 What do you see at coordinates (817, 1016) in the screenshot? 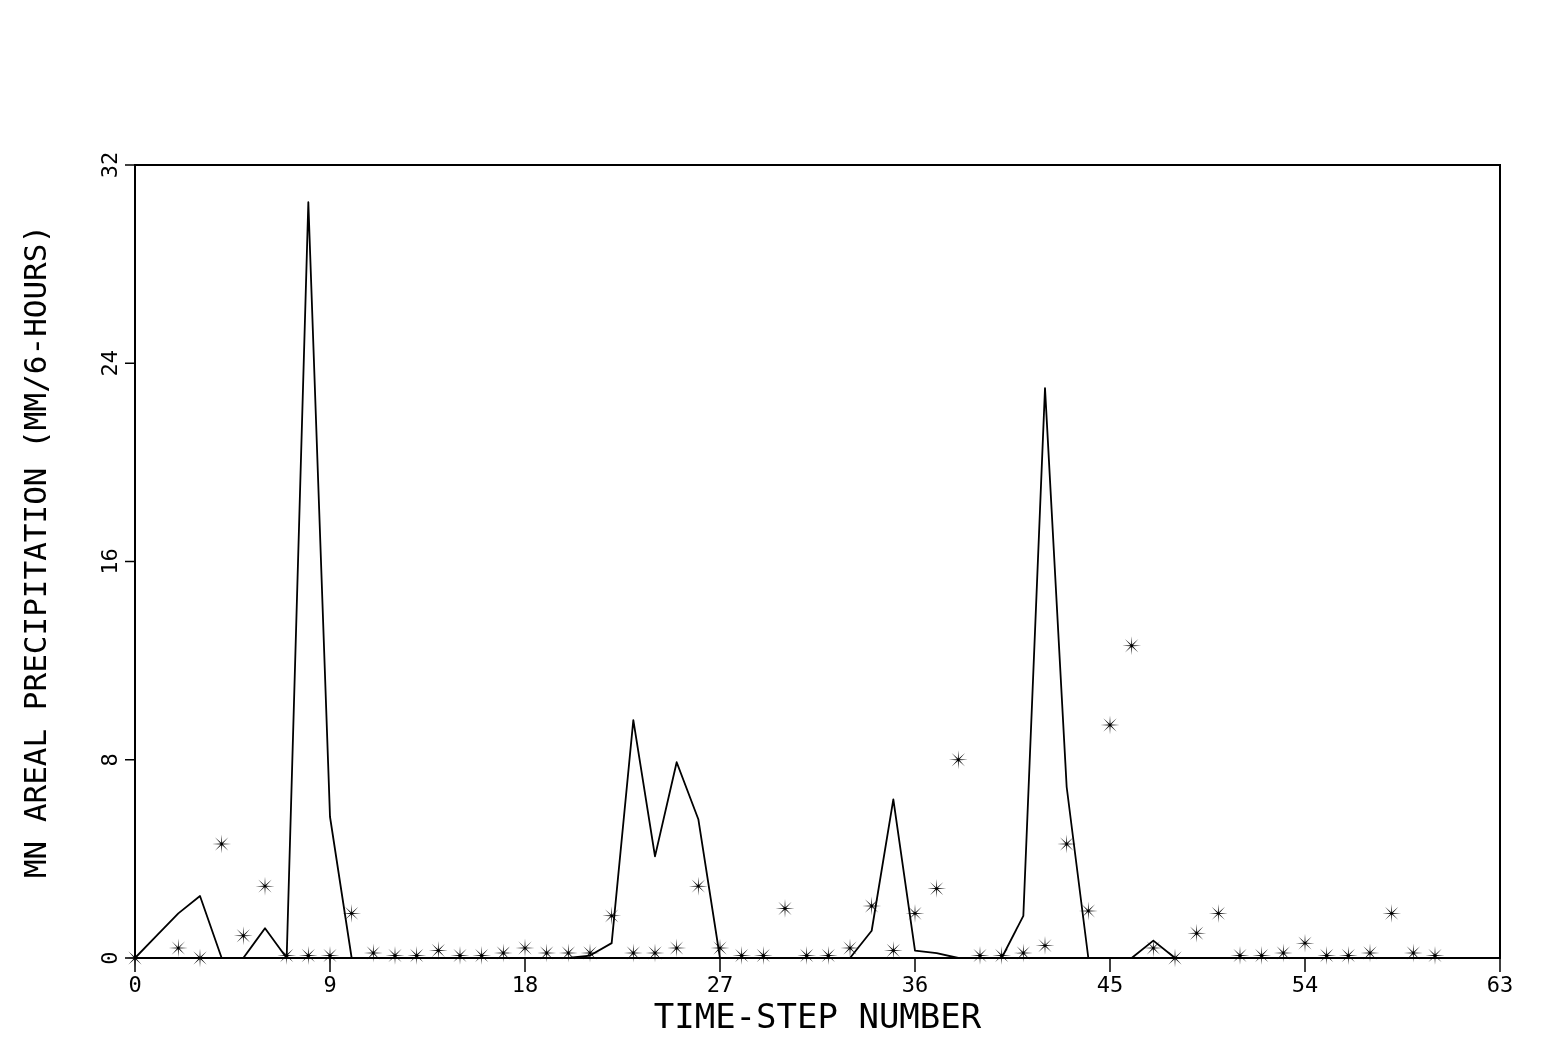
I see `x-axis-title: TIME-STEP NUMBER` at bounding box center [817, 1016].